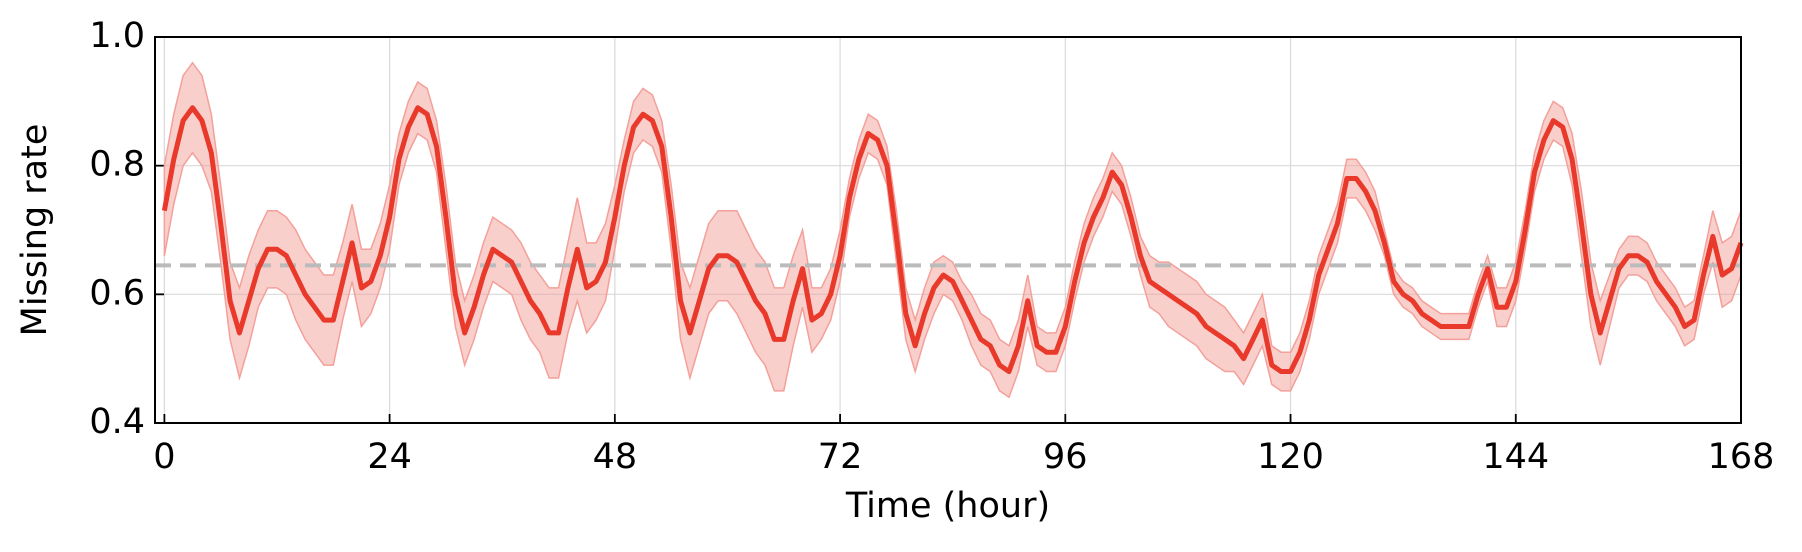 This screenshot has height=552, width=1802. I want to click on x-tick-label: 144, so click(1515, 457).